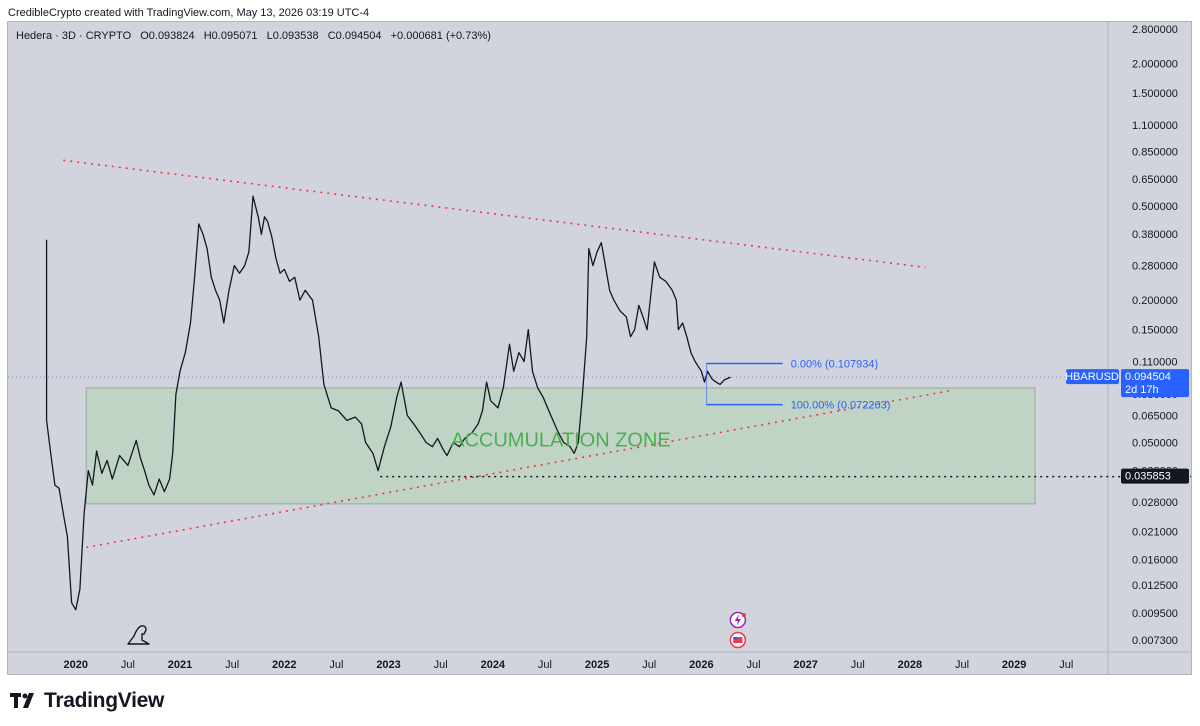 The height and width of the screenshot is (726, 1200). I want to click on zone-label: ACCUMULATION ZONE, so click(561, 441).